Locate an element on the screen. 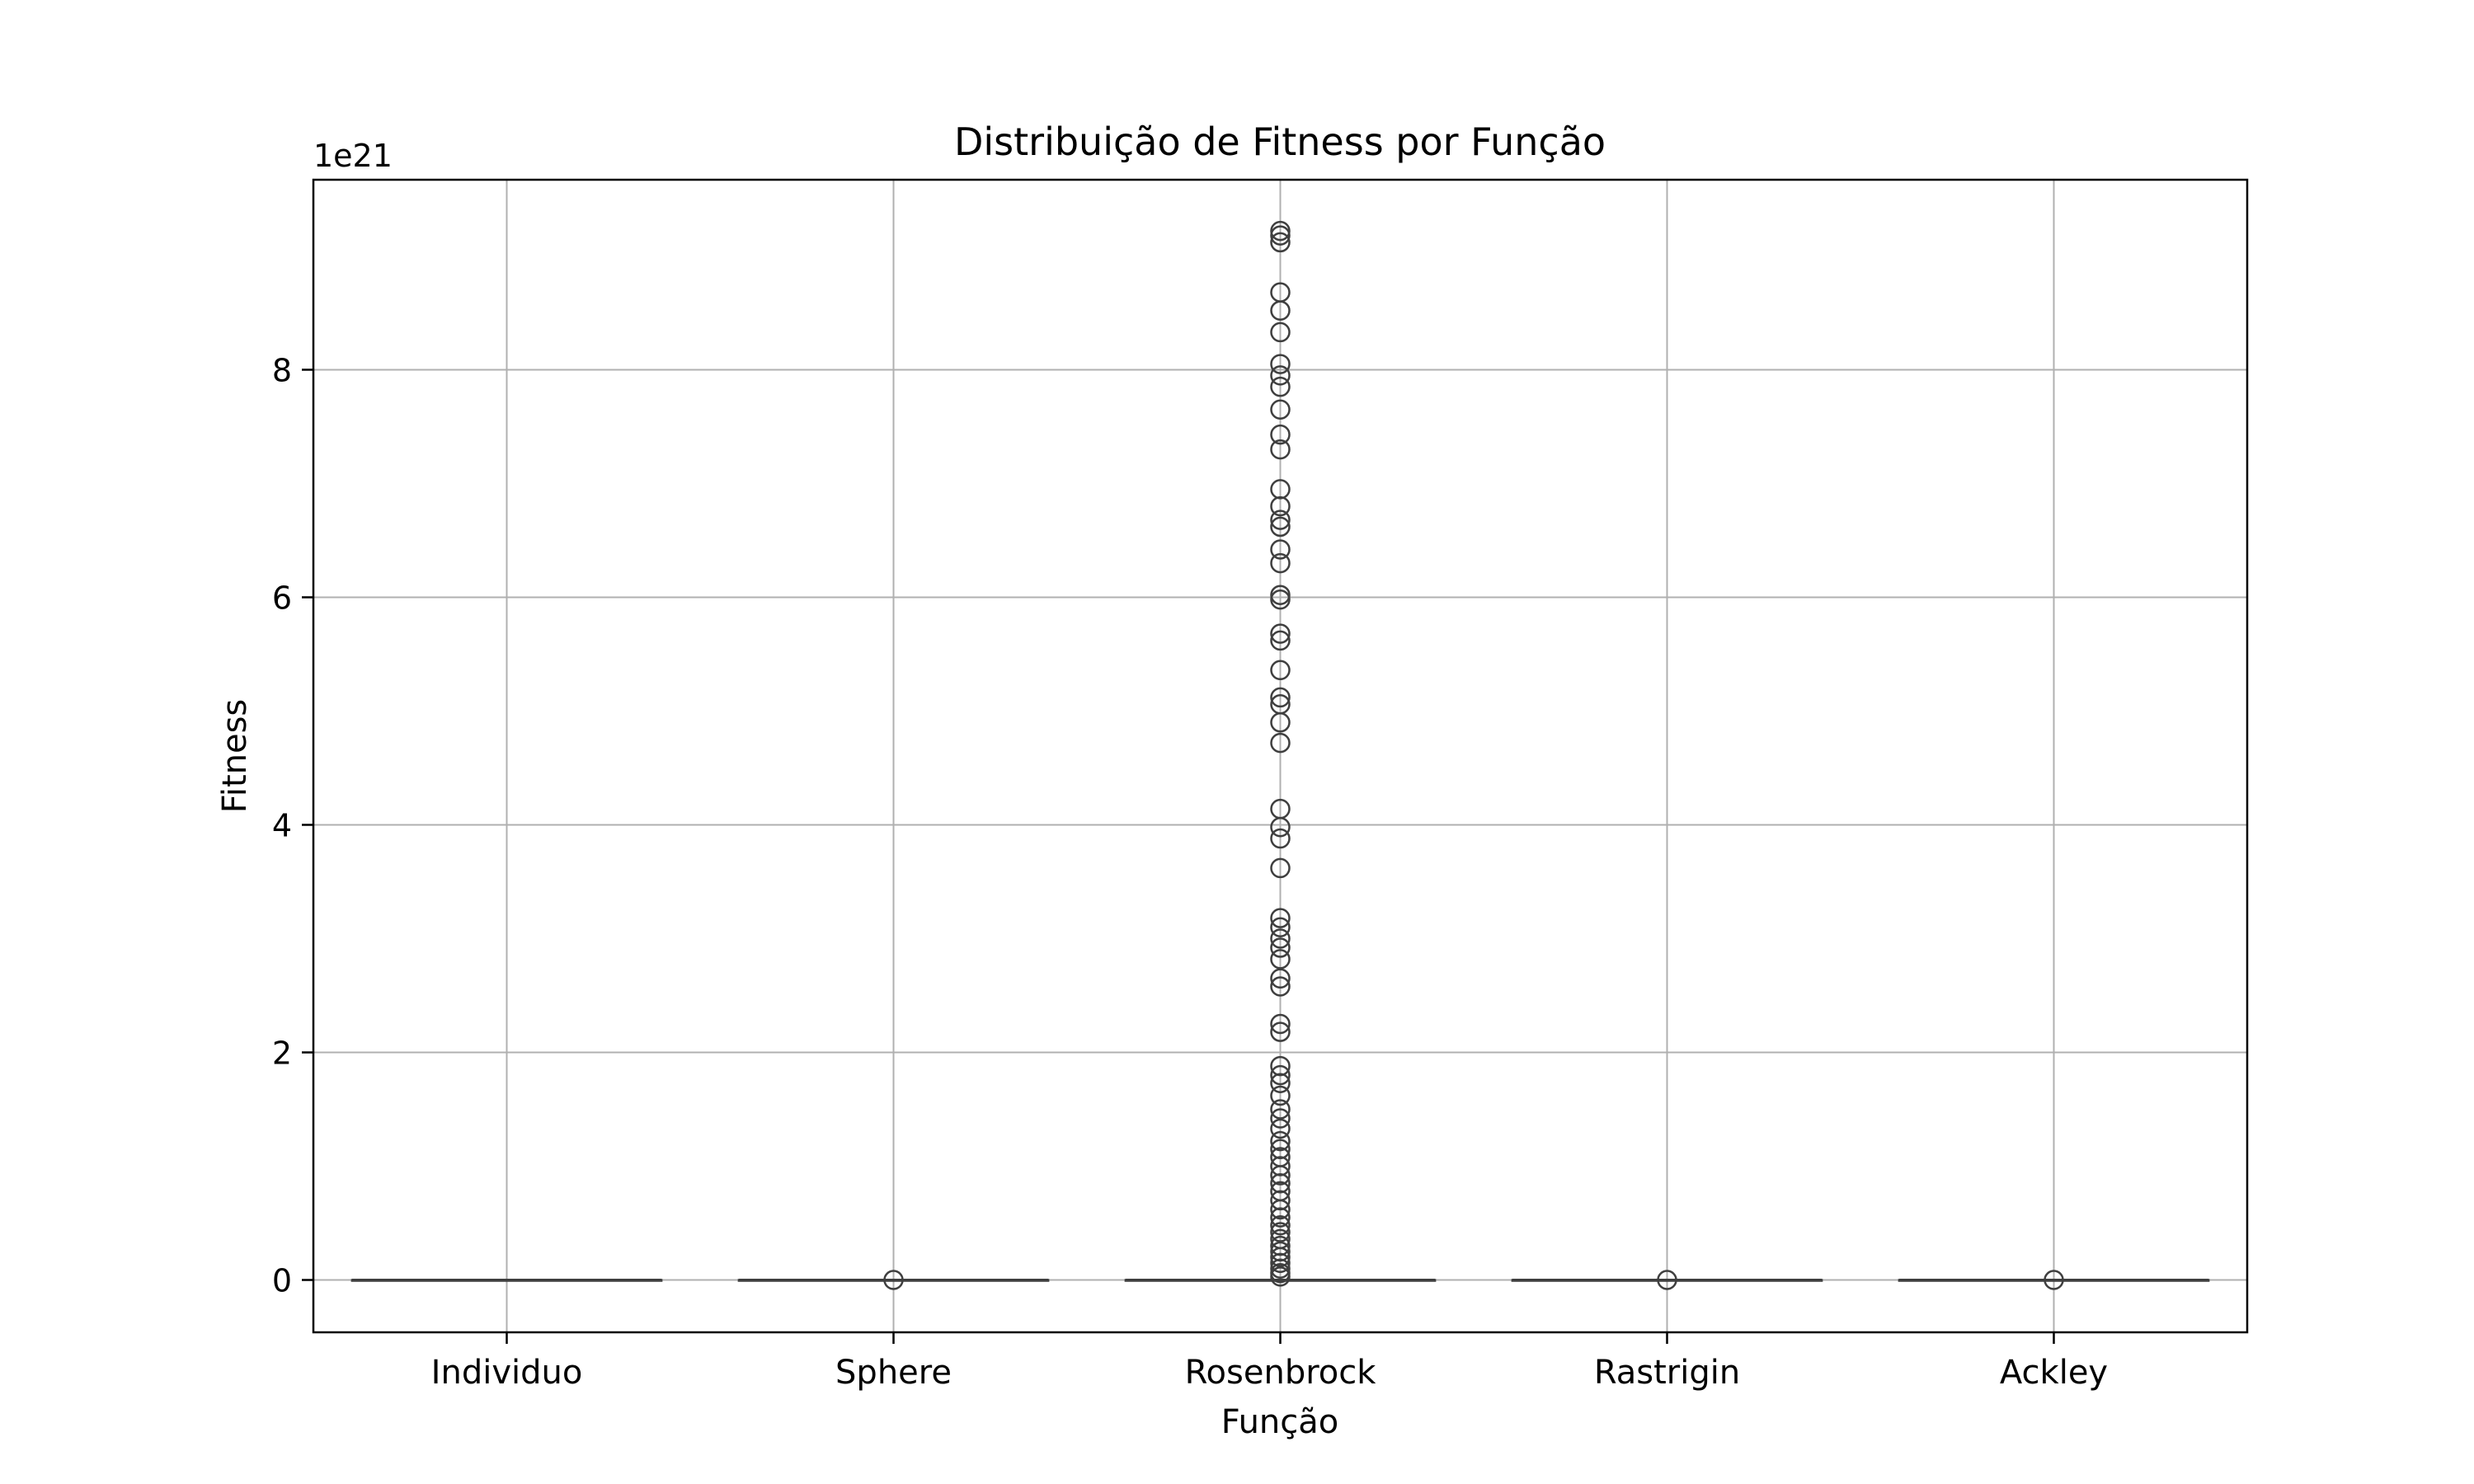  y-tick-label: 0 is located at coordinates (282, 1281).